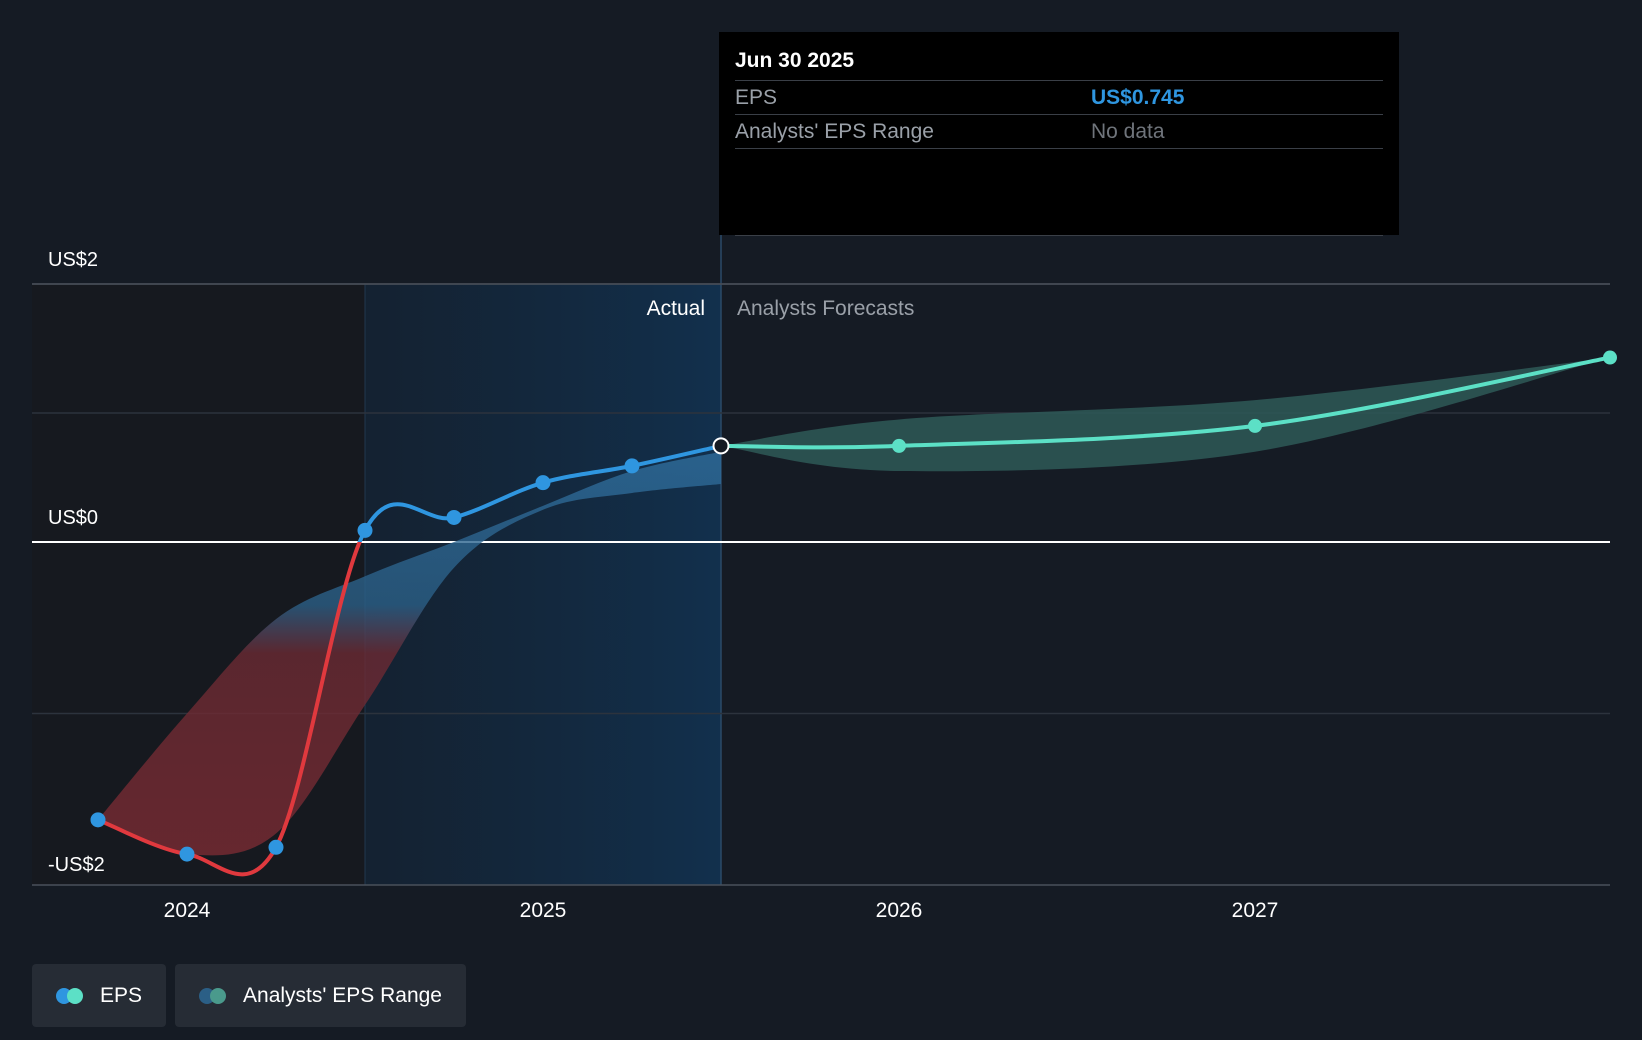 The height and width of the screenshot is (1040, 1642). I want to click on legend-eps-label: EPS, so click(121, 995).